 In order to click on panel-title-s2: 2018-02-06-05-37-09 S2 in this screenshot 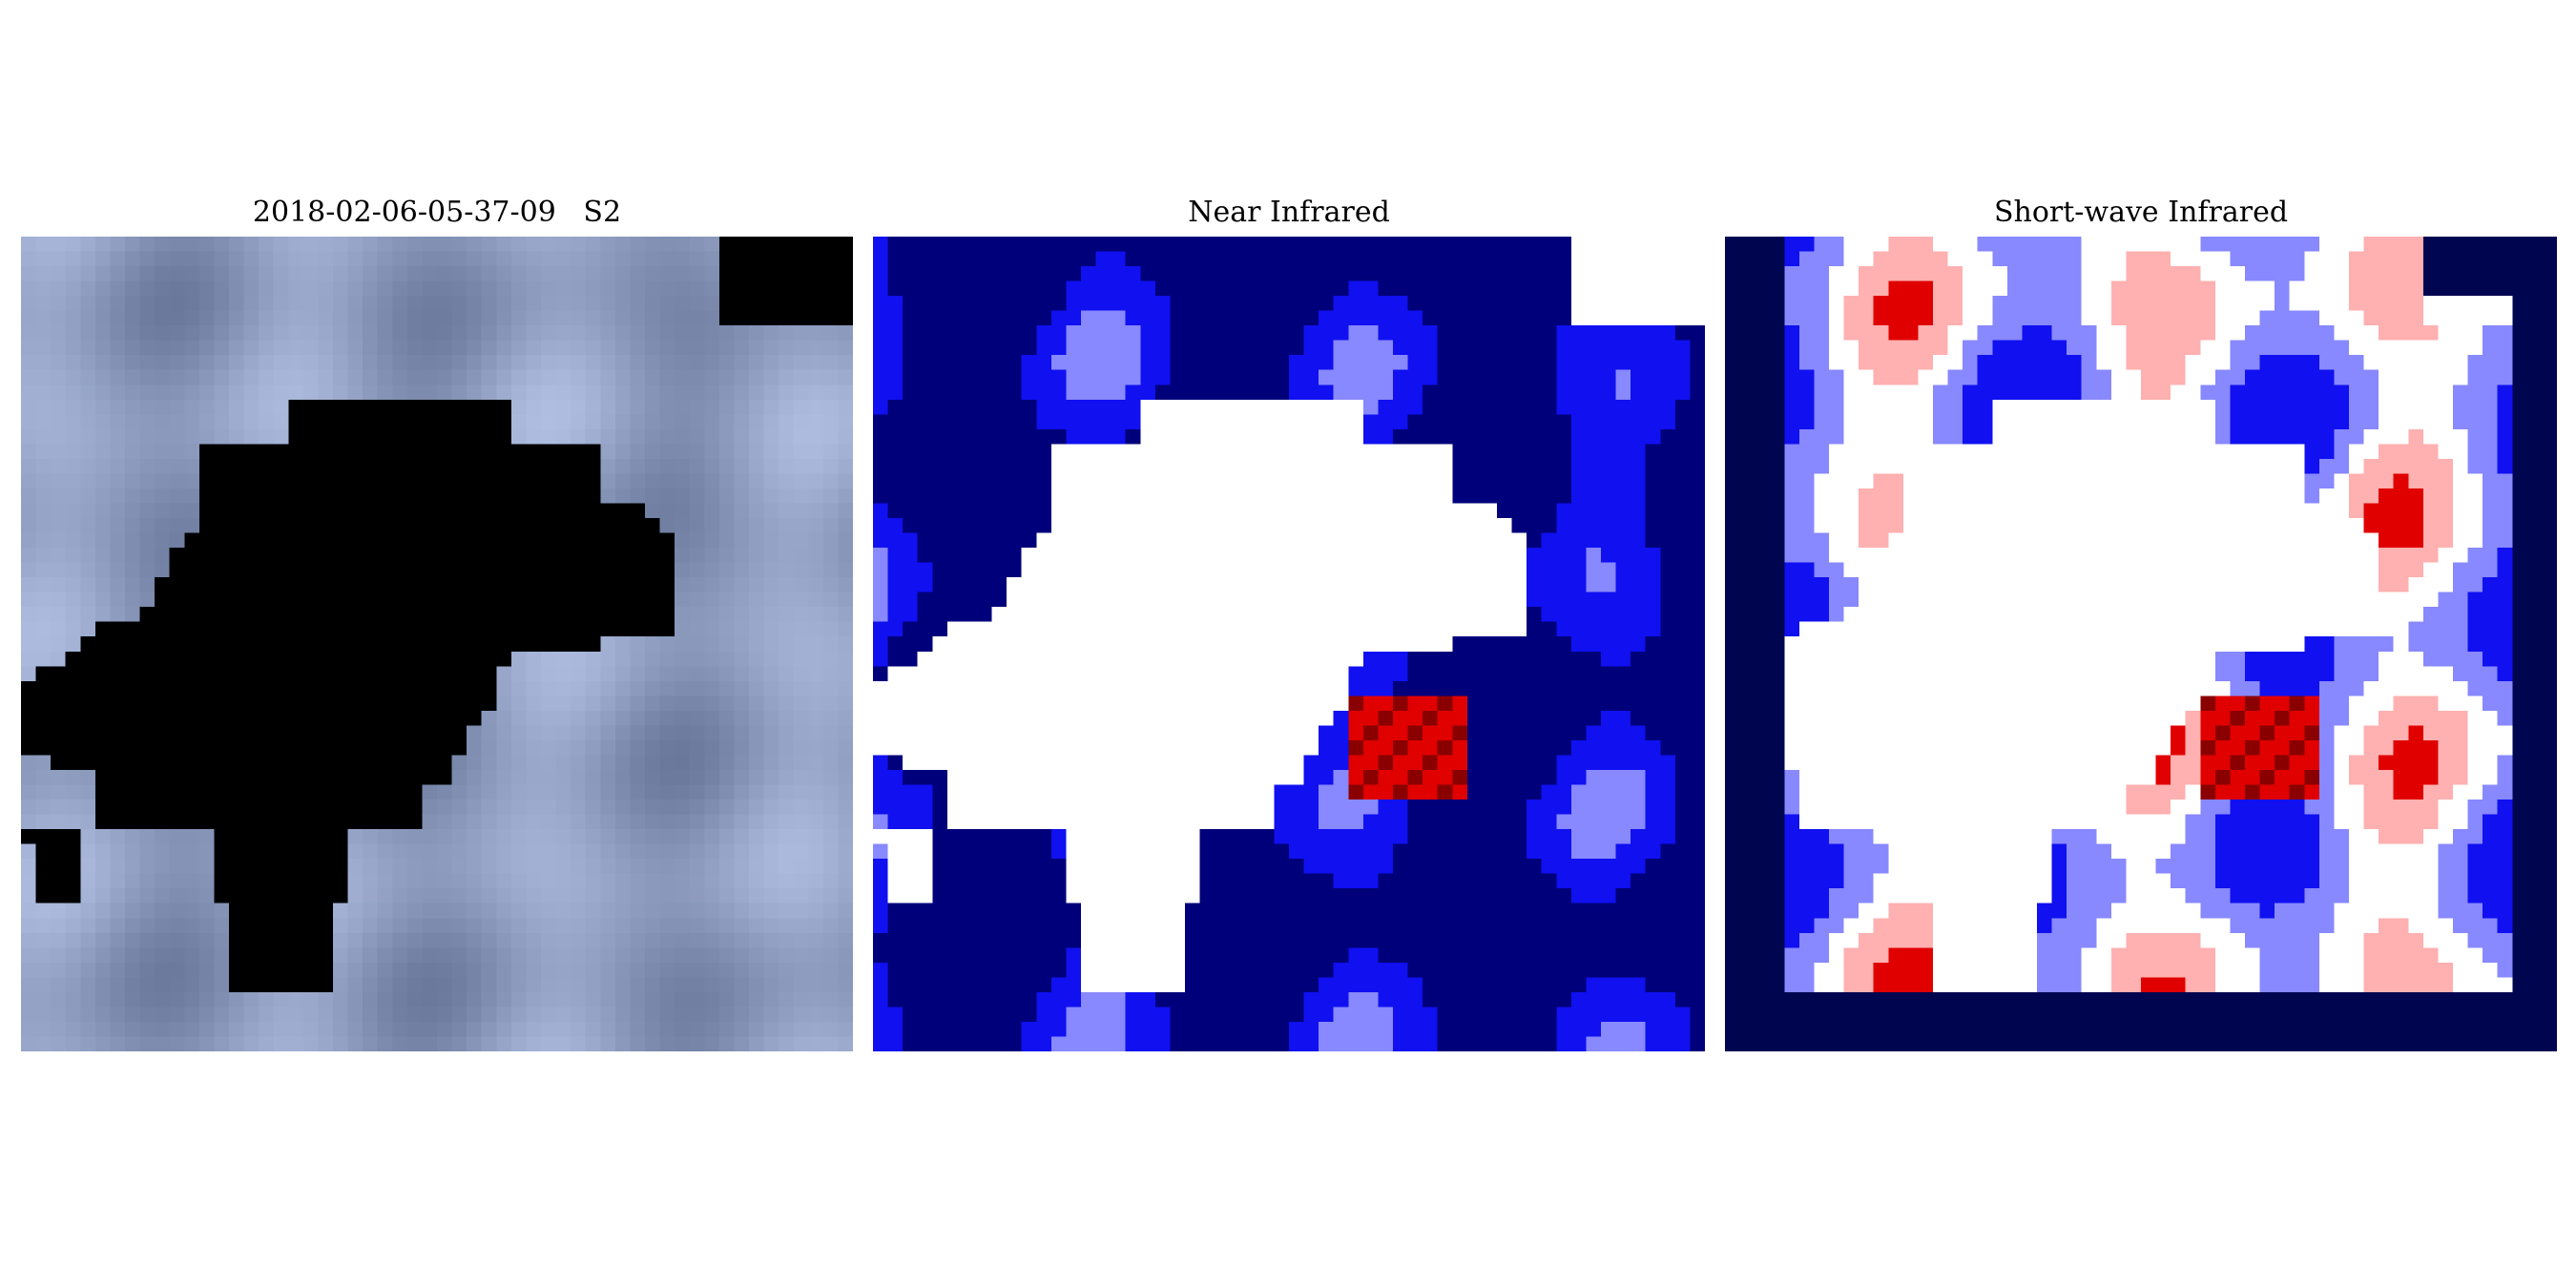, I will do `click(437, 212)`.